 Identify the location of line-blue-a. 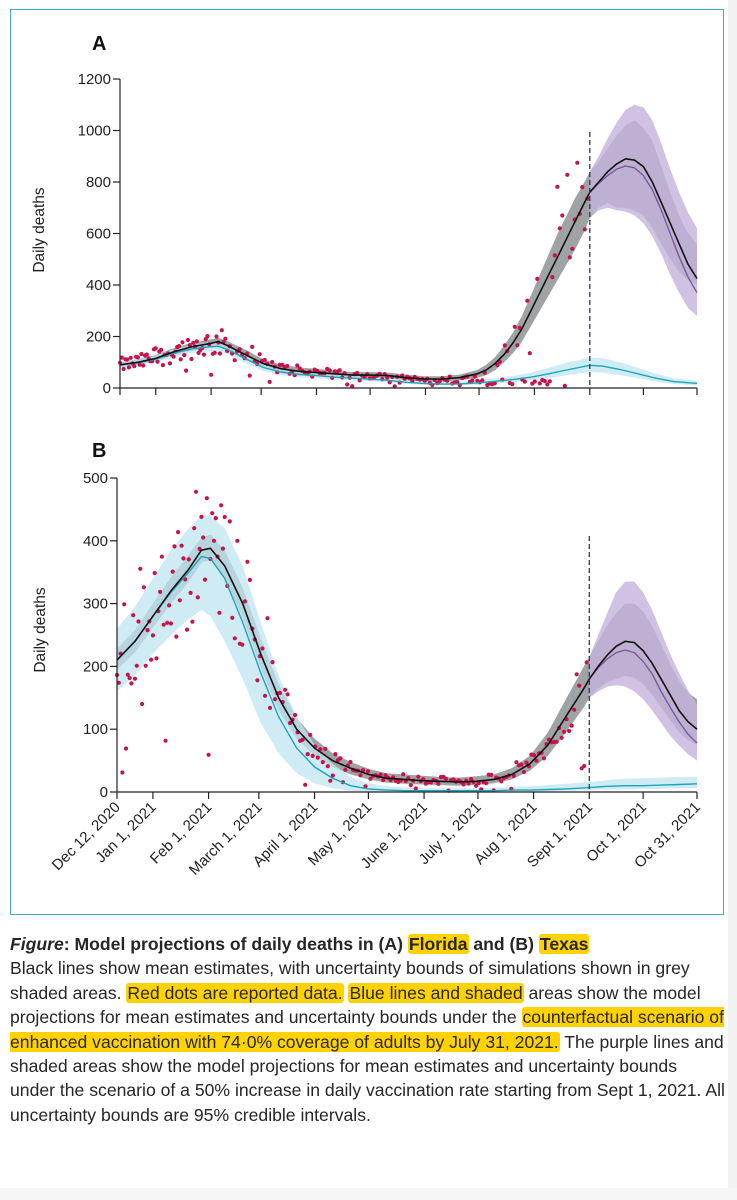
(408, 365).